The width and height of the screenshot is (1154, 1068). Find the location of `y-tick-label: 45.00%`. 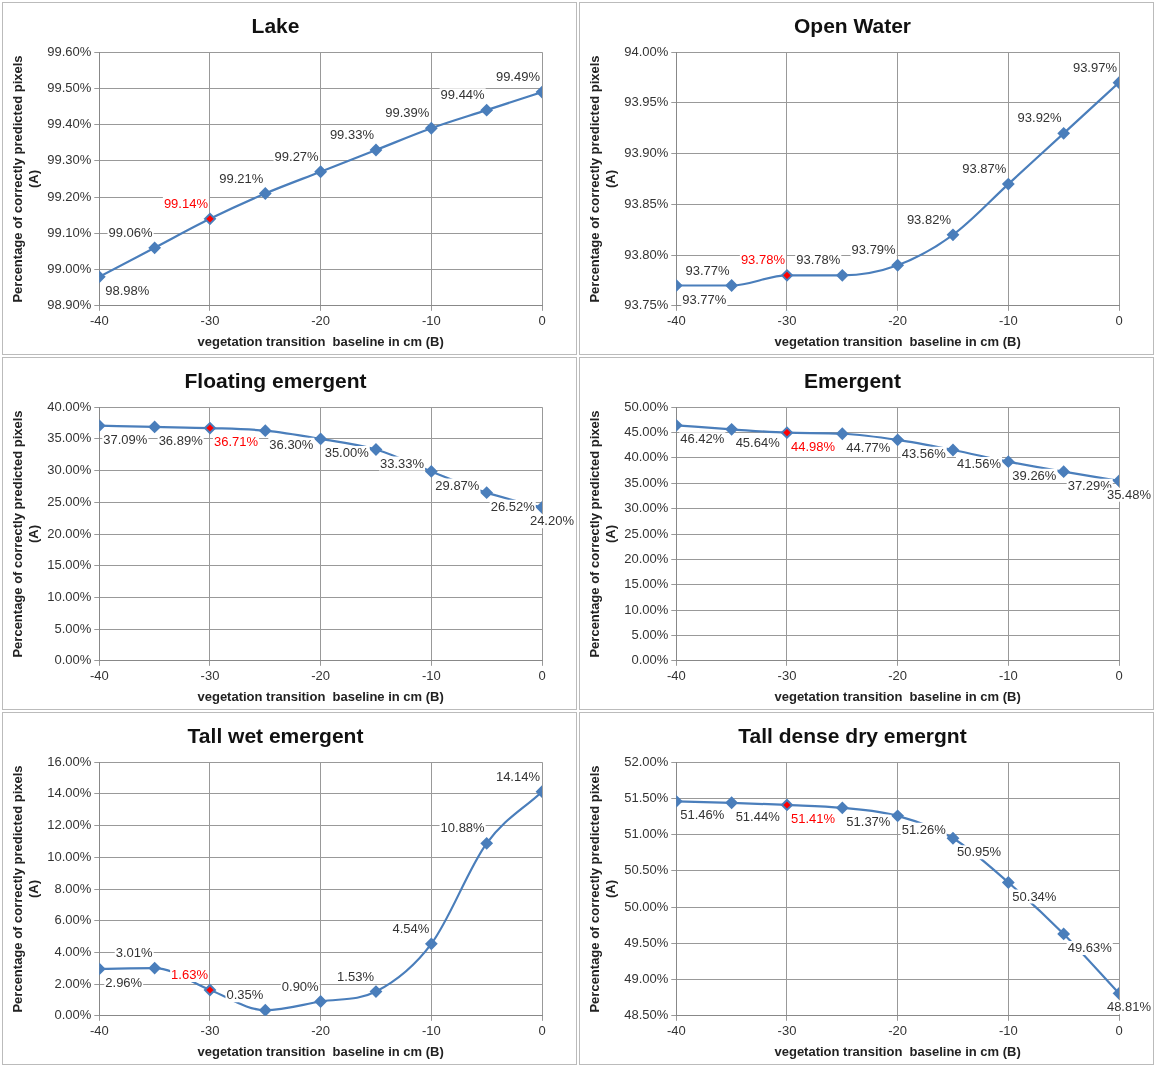

y-tick-label: 45.00% is located at coordinates (646, 432).